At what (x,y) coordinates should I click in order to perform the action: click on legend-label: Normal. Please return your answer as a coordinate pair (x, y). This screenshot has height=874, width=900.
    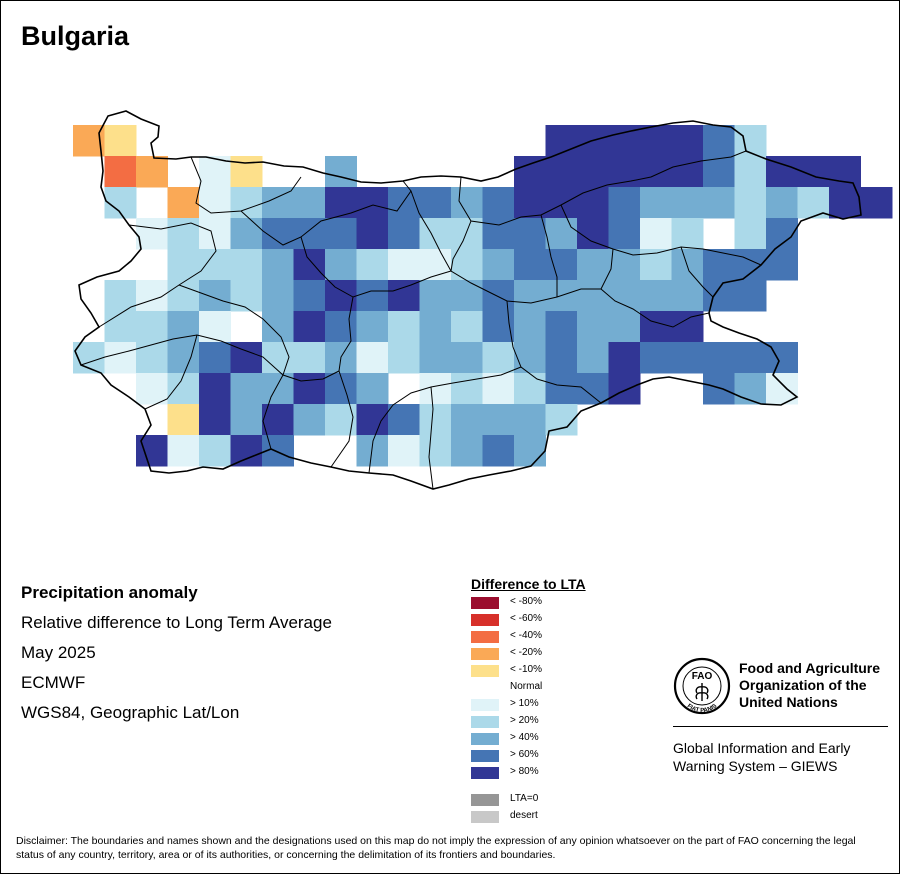
    Looking at the image, I should click on (526, 686).